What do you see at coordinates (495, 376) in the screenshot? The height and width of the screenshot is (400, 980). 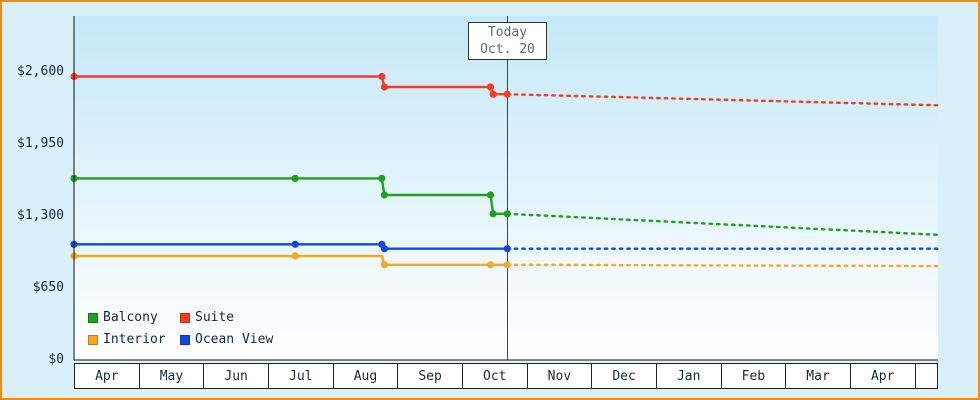 I see `month-cell: Oct` at bounding box center [495, 376].